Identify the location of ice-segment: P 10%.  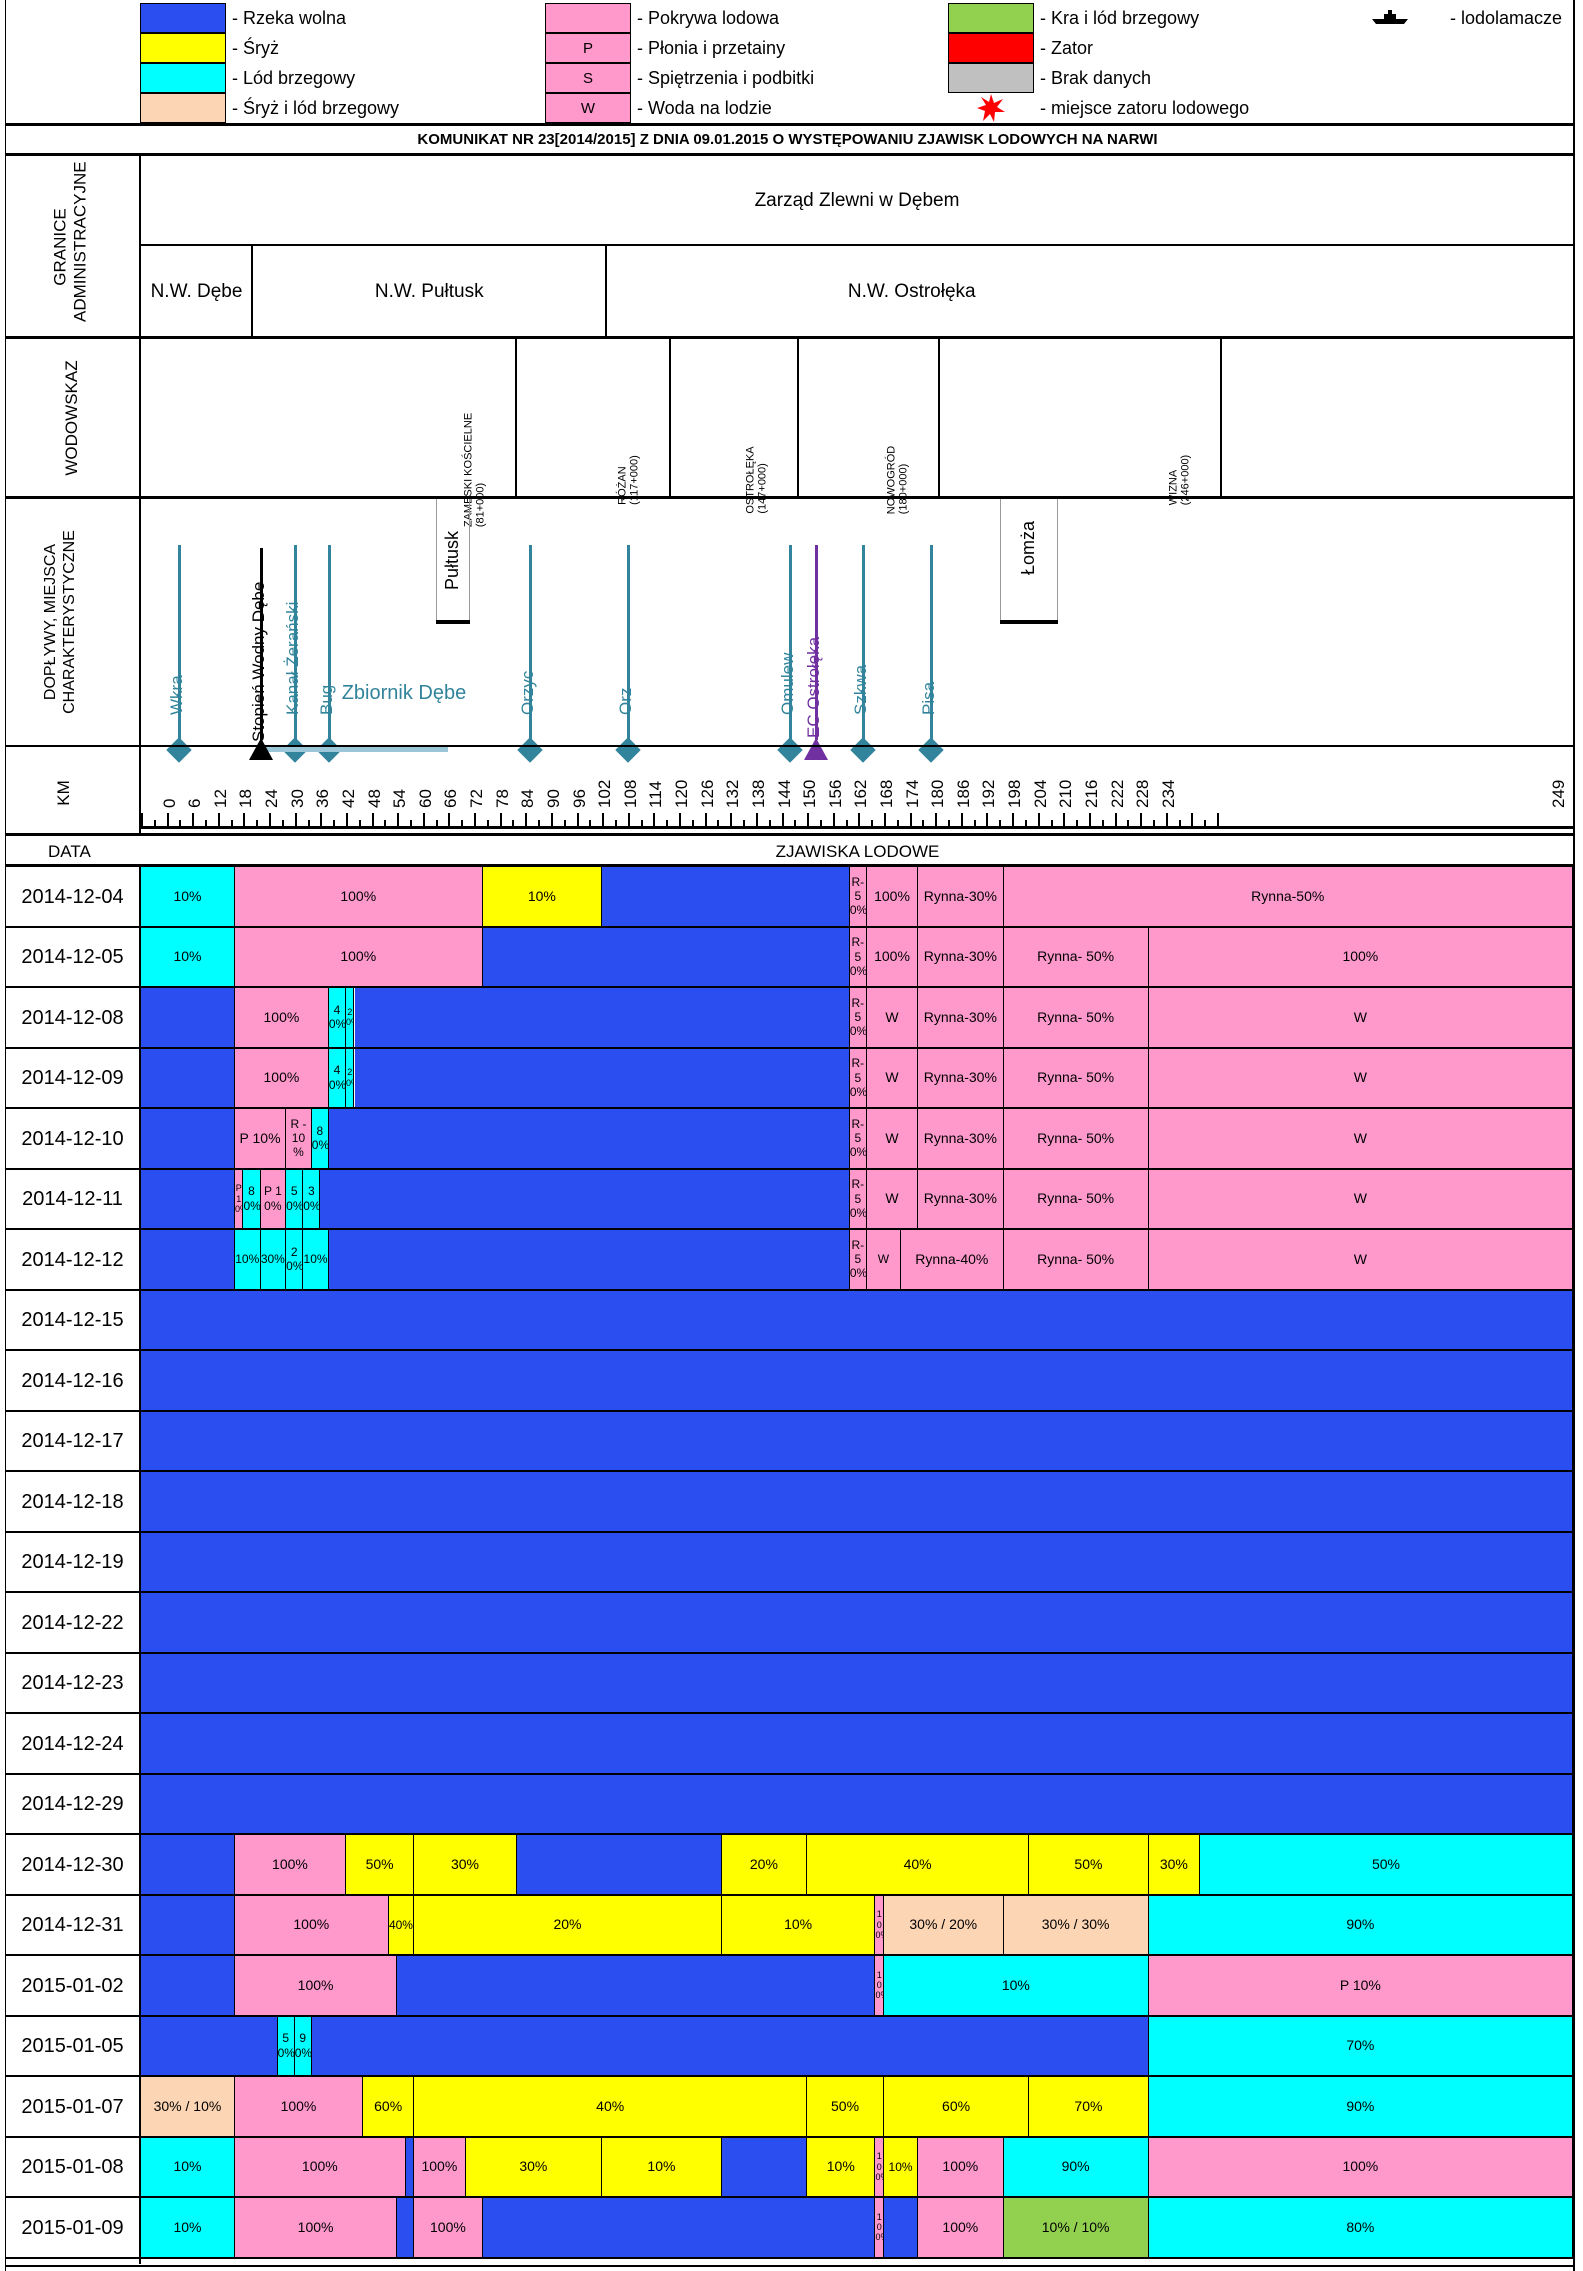
(239, 1198).